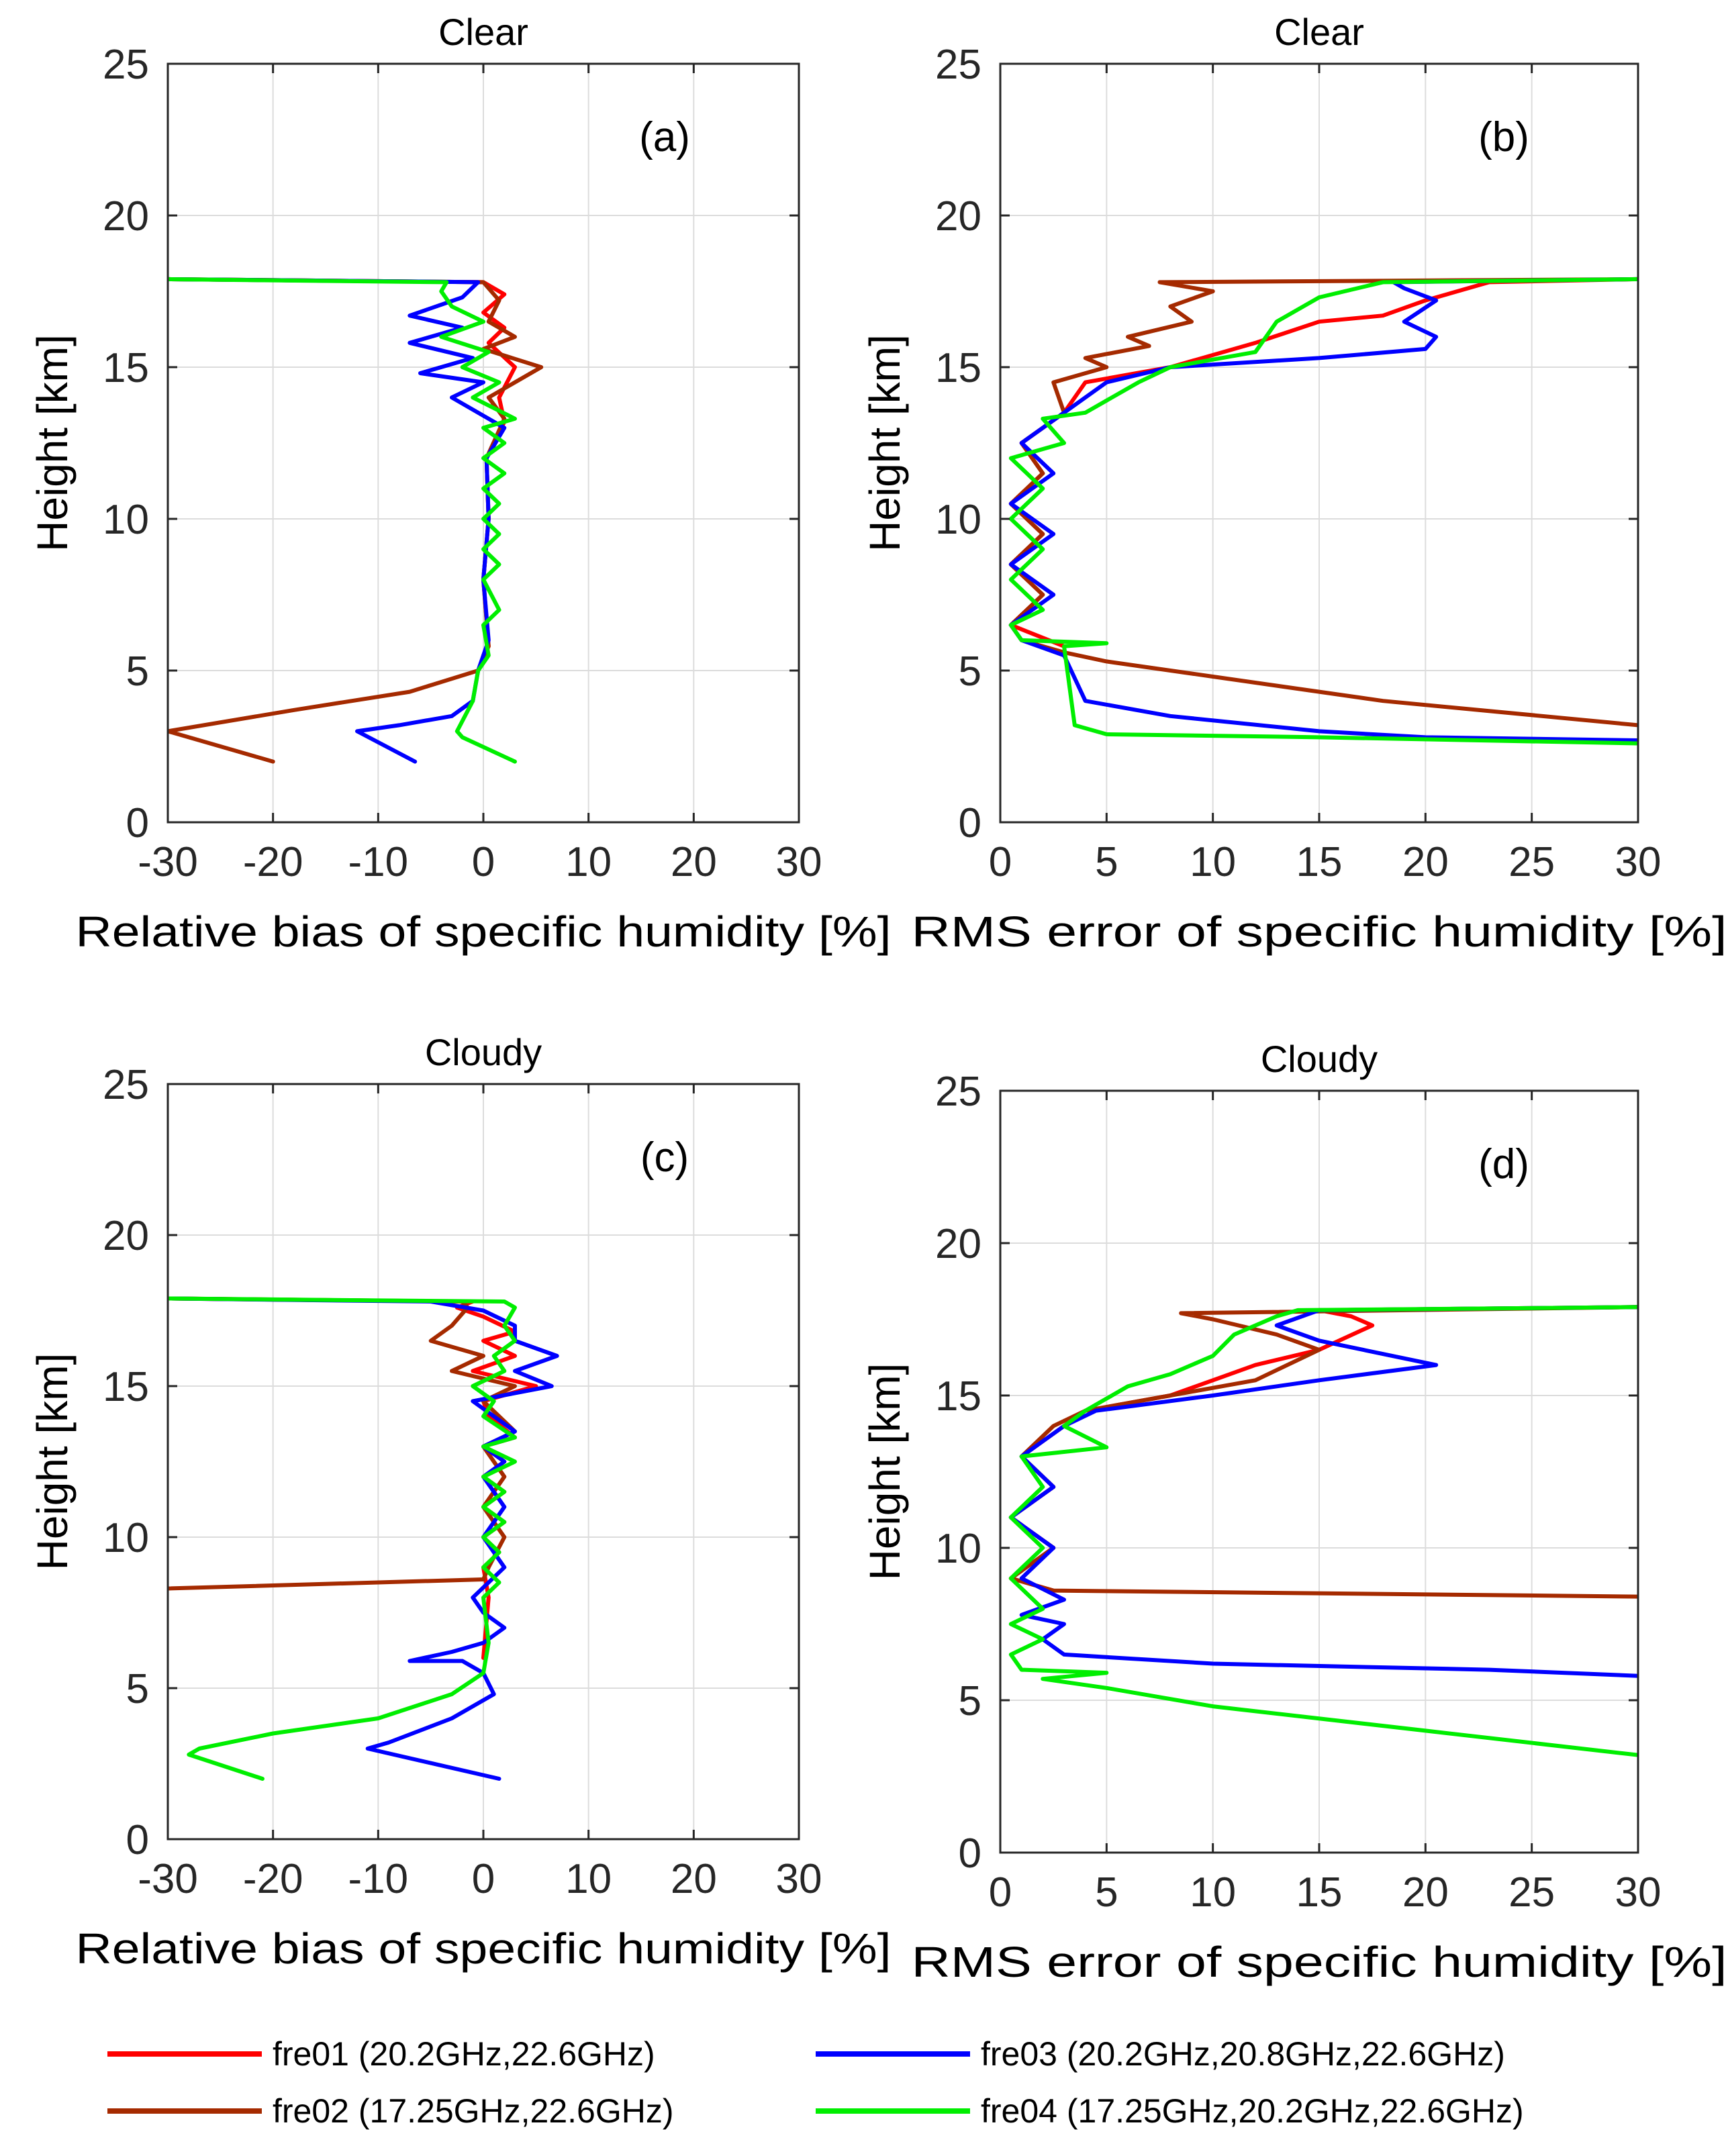 This screenshot has width=1726, height=2156. Describe the element at coordinates (664, 137) in the screenshot. I see `panel-label-a: (a)` at that location.